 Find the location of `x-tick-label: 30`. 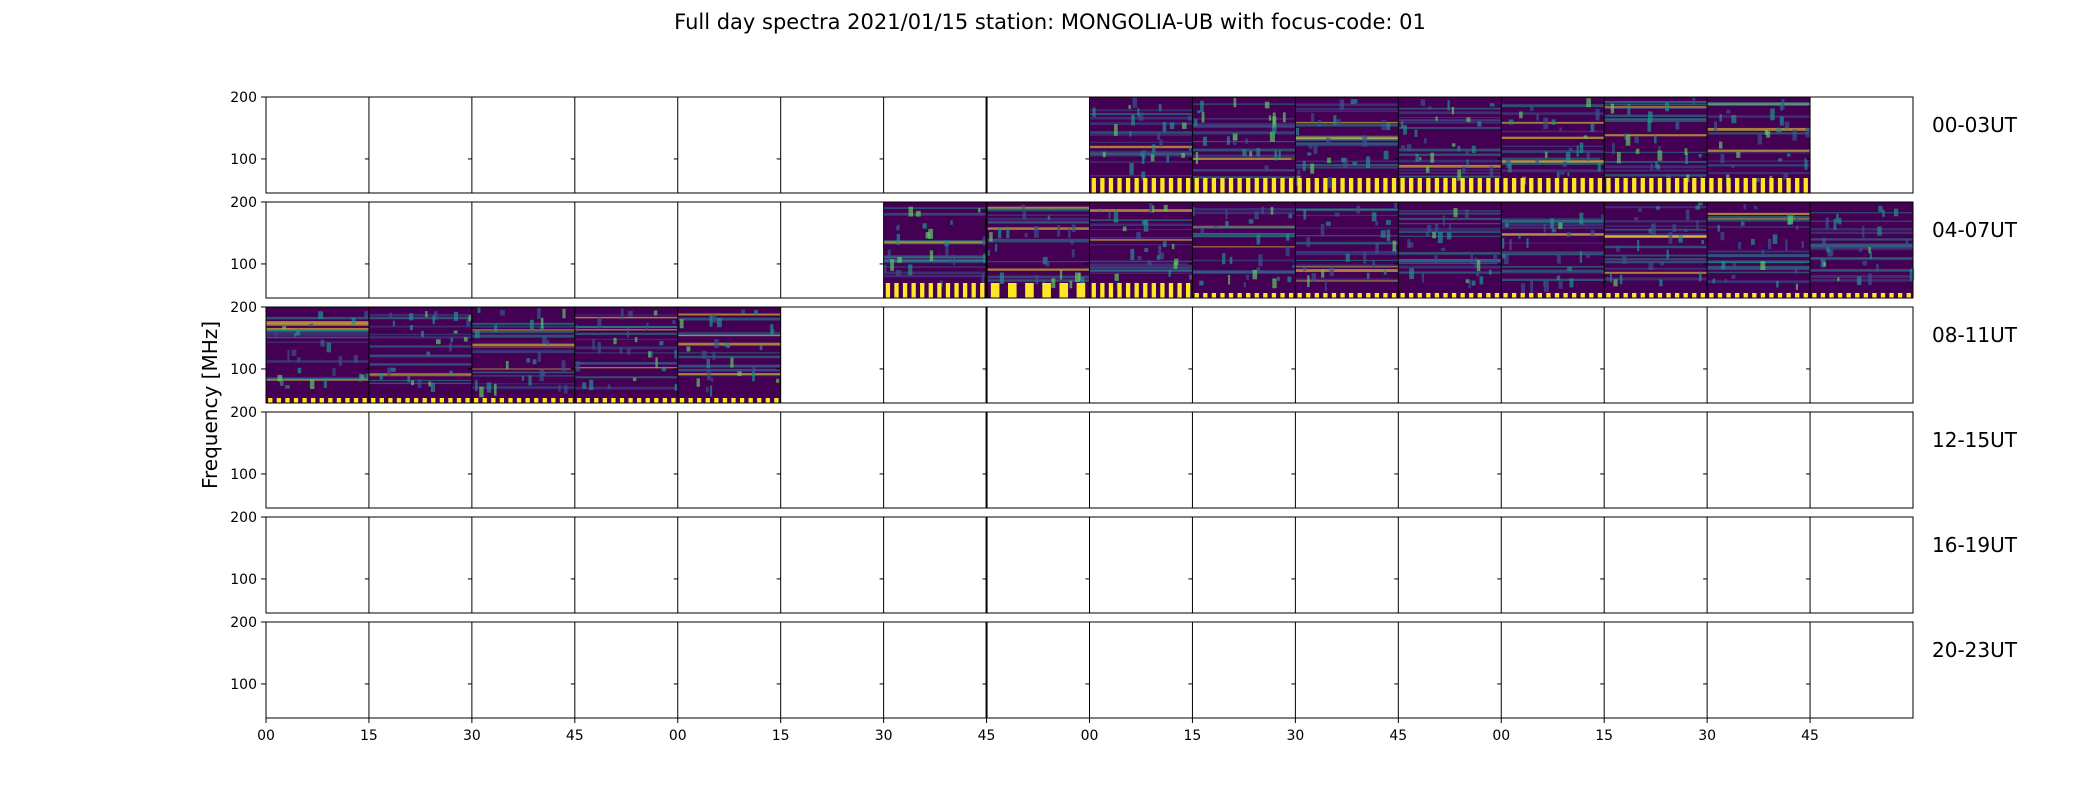

x-tick-label: 30 is located at coordinates (472, 736).